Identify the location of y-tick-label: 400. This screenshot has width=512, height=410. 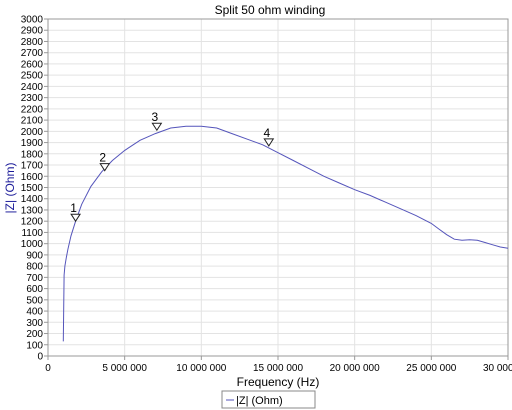
(34, 312).